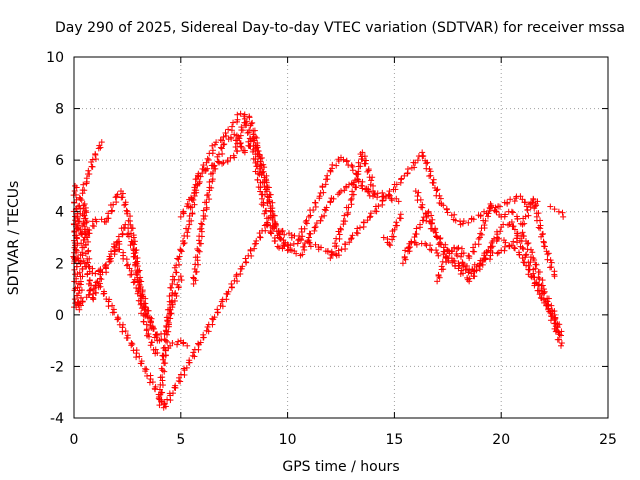 This screenshot has width=640, height=480. What do you see at coordinates (288, 209) in the screenshot?
I see `series-track-f` at bounding box center [288, 209].